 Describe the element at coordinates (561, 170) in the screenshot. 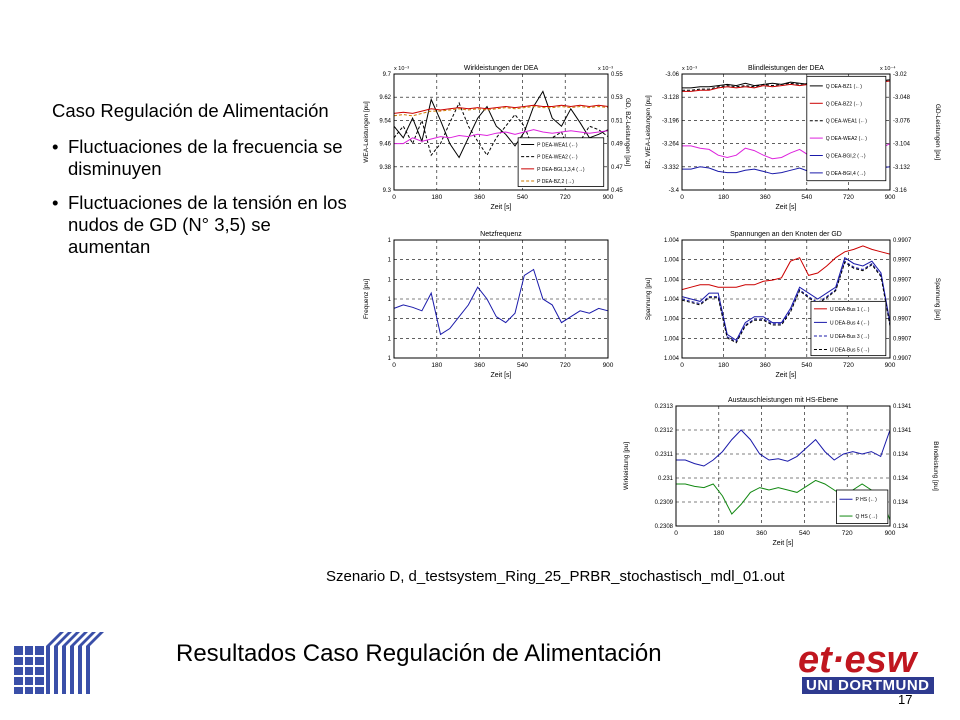

I see `legend-entry: P DEA-BGI,1,3,4 (→)` at that location.